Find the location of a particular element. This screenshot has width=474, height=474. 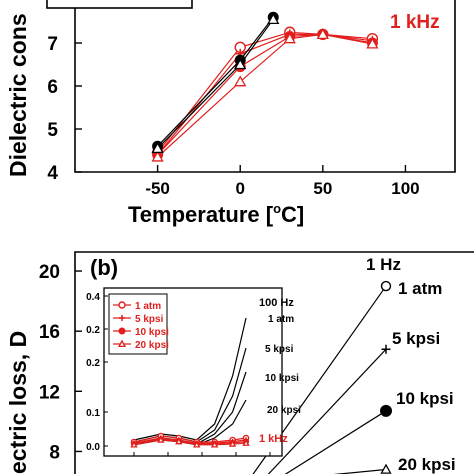

panel-b-series-3-line is located at coordinates (360, 471).